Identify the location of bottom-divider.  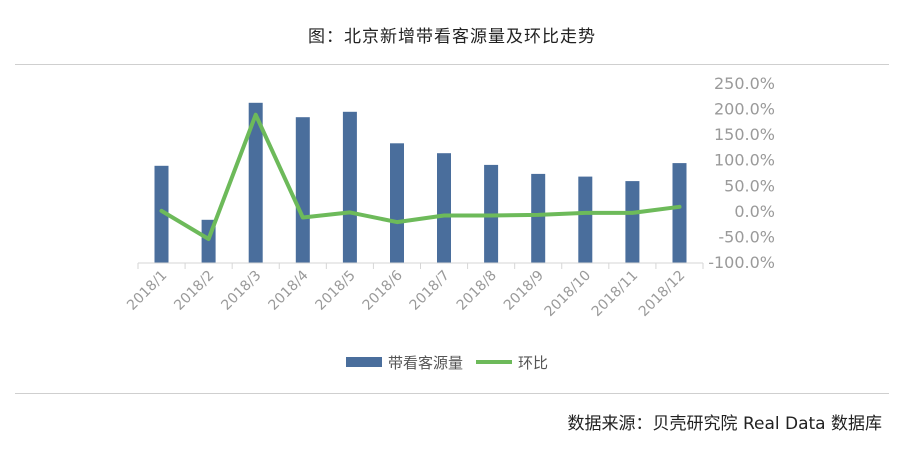
(452, 393).